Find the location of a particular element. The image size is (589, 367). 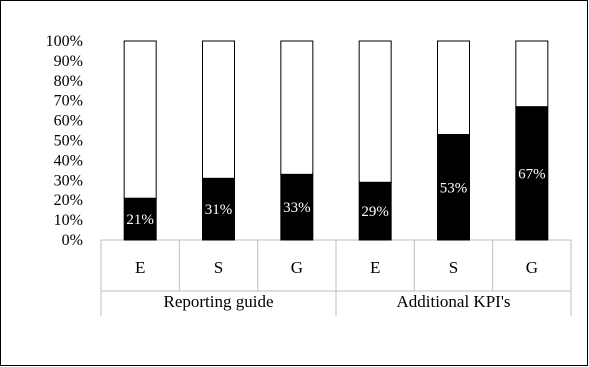

data-label: 53% is located at coordinates (454, 188).